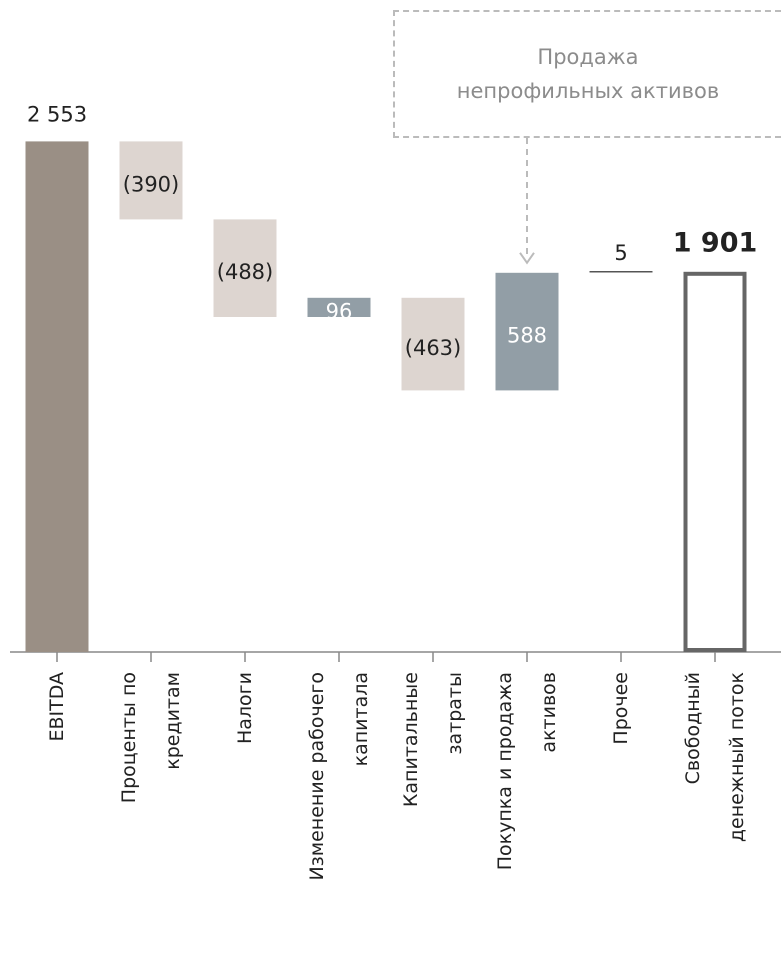 The height and width of the screenshot is (953, 781). What do you see at coordinates (587, 74) in the screenshot?
I see `annotation: Продажа непрофильных активов` at bounding box center [587, 74].